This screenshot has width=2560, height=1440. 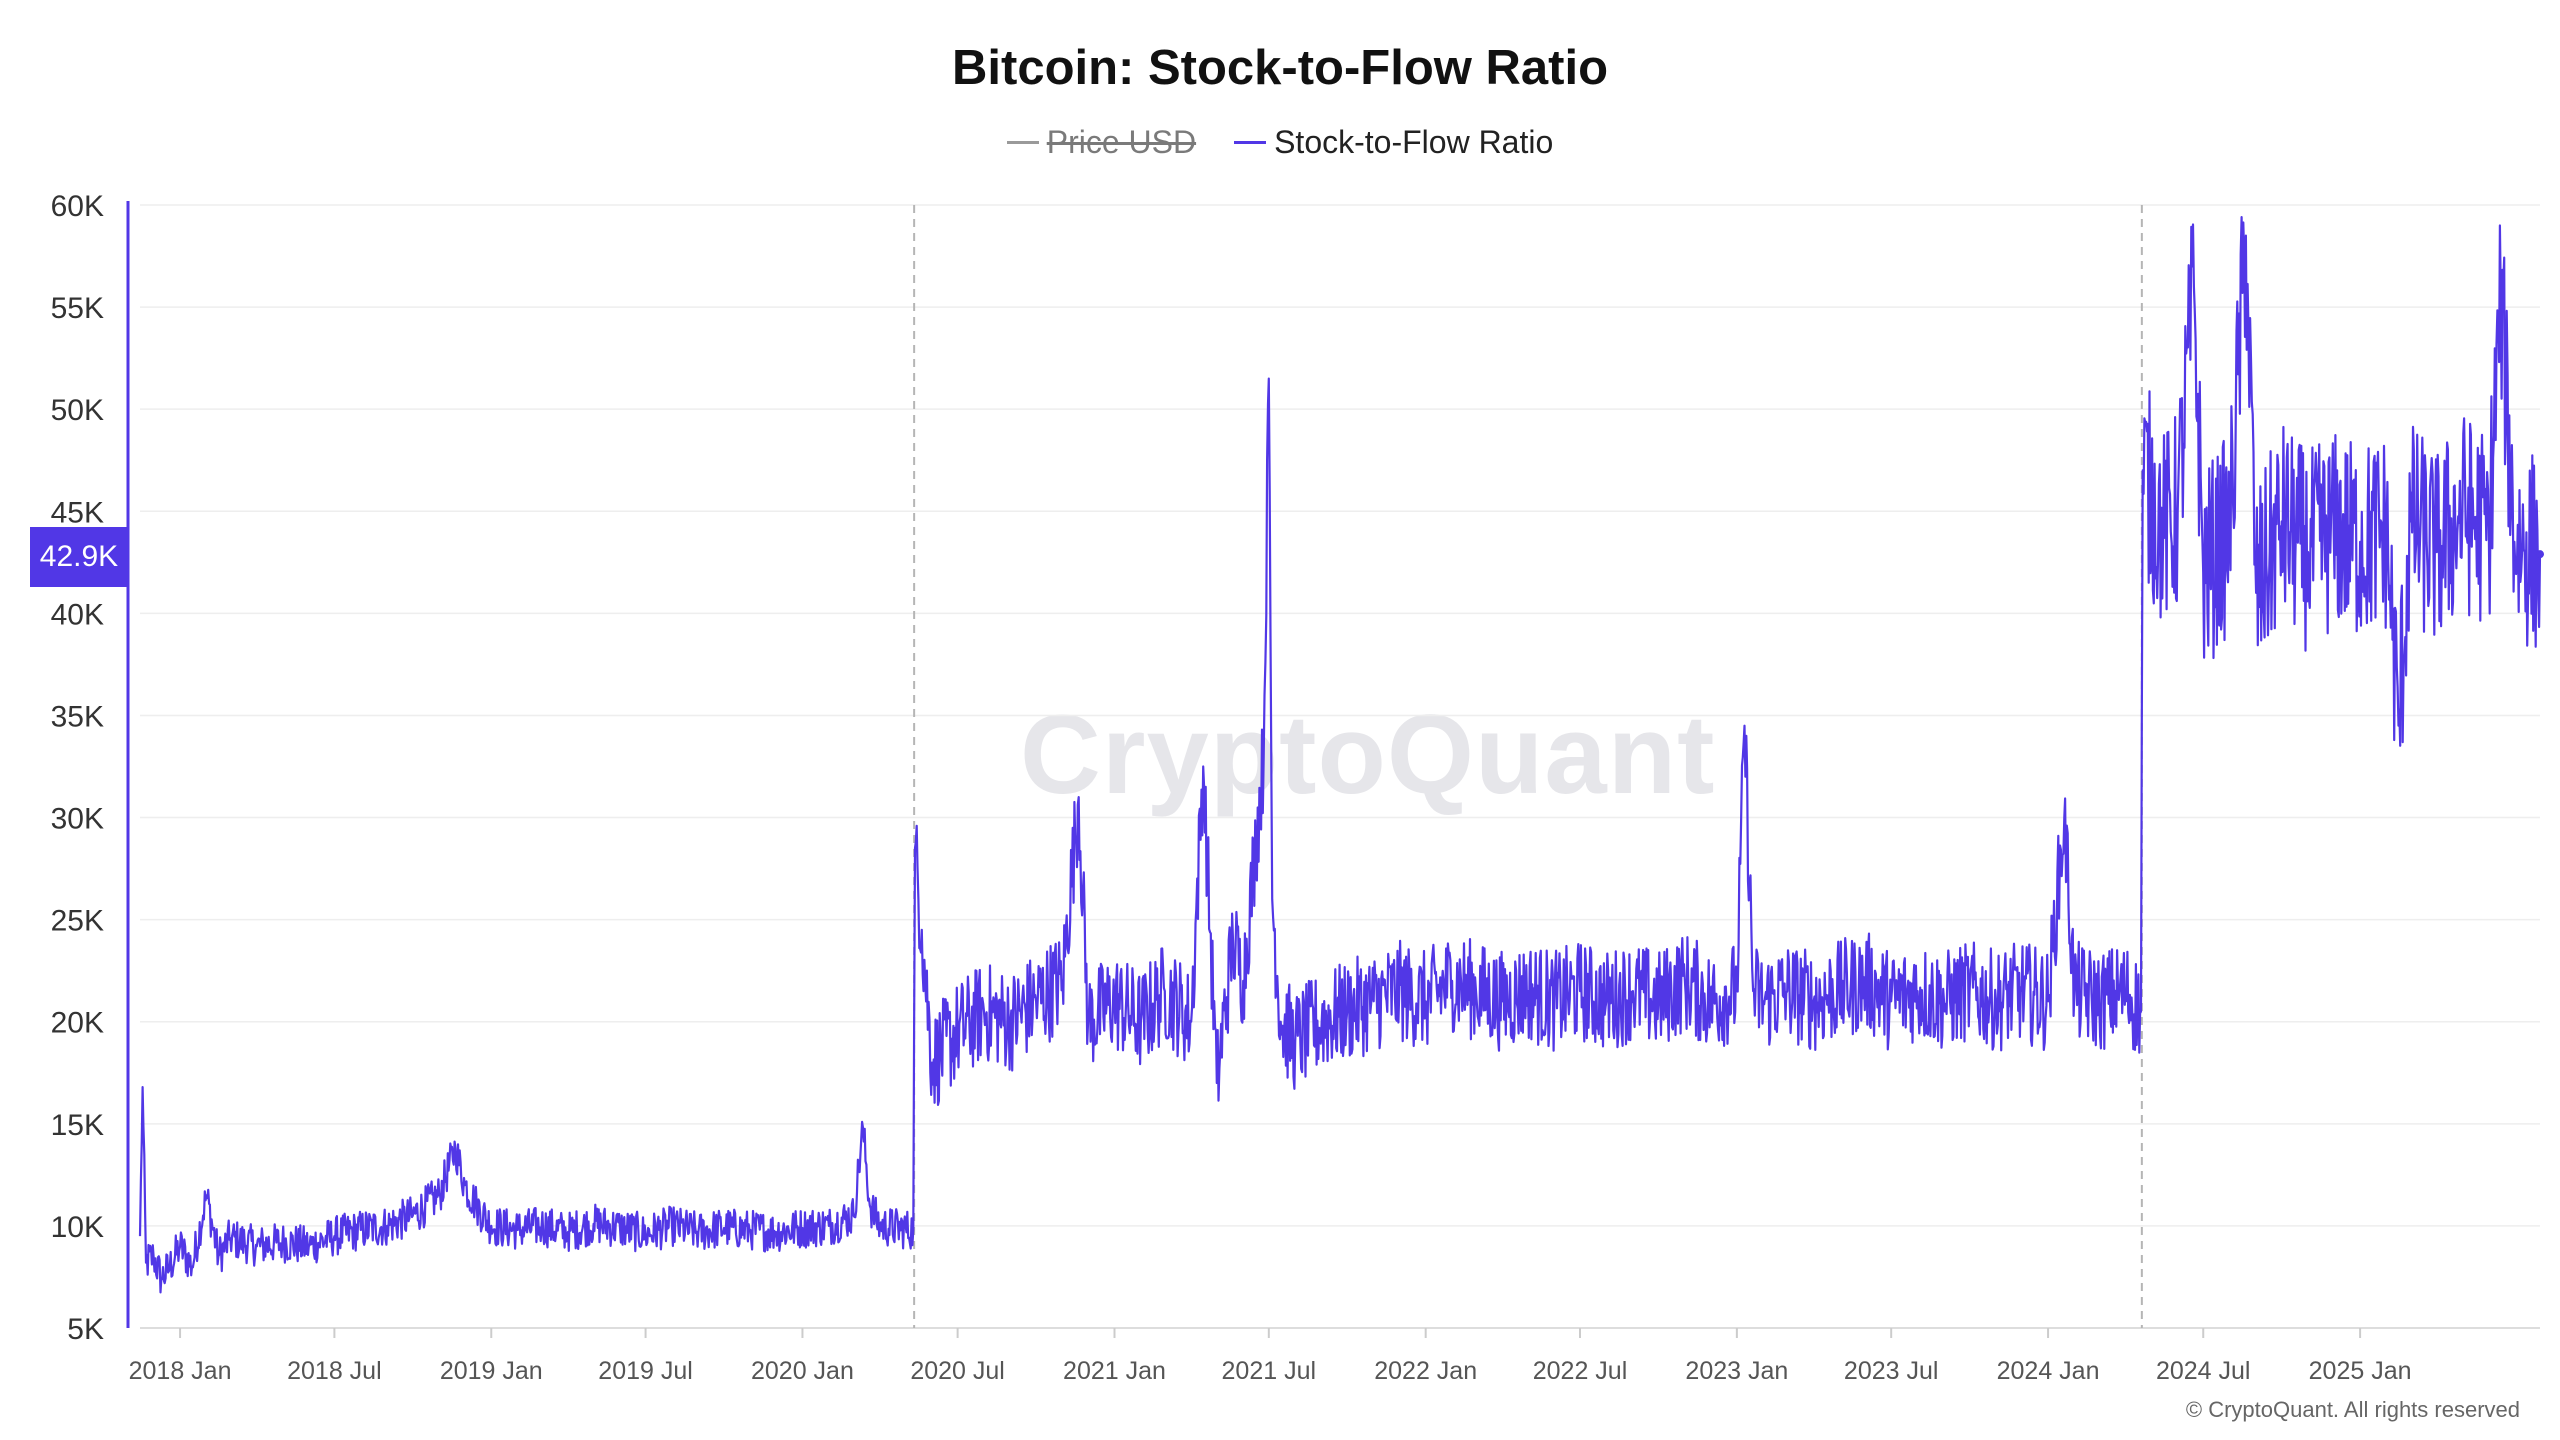 What do you see at coordinates (1425, 1371) in the screenshot?
I see `x-tick-label: 2022 Jan` at bounding box center [1425, 1371].